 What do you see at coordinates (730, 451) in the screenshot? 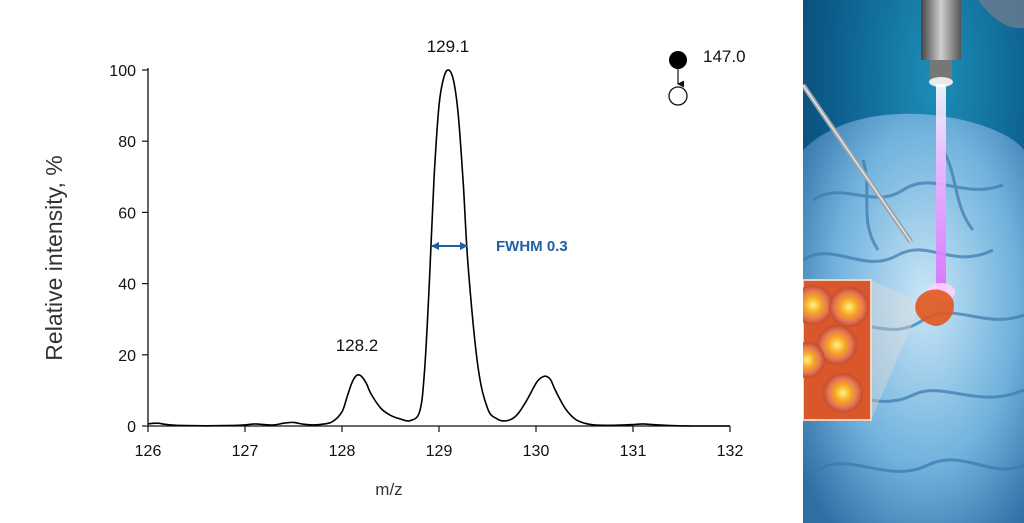
I see `x-tick-label: 132` at bounding box center [730, 451].